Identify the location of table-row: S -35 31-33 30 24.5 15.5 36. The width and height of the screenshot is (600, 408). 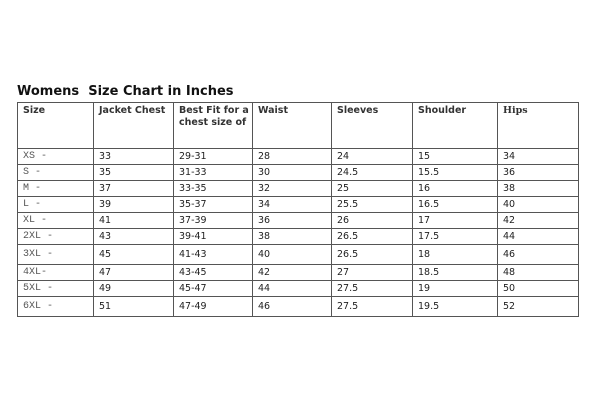
(298, 172).